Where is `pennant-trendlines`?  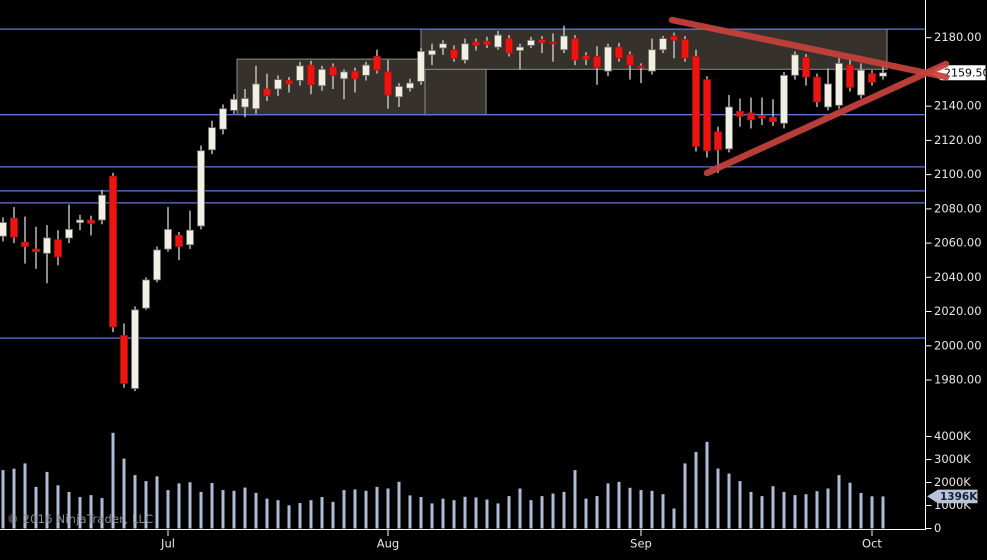 pennant-trendlines is located at coordinates (809, 96).